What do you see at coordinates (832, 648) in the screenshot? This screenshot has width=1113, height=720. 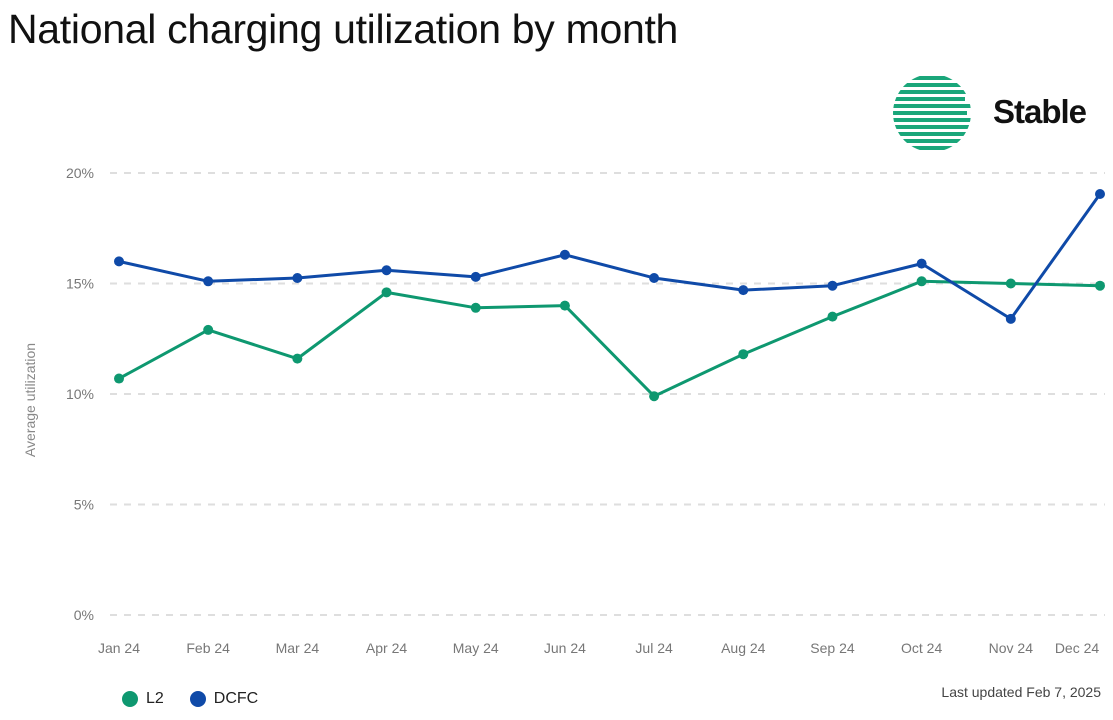 I see `x-tick-label: Sep 24` at bounding box center [832, 648].